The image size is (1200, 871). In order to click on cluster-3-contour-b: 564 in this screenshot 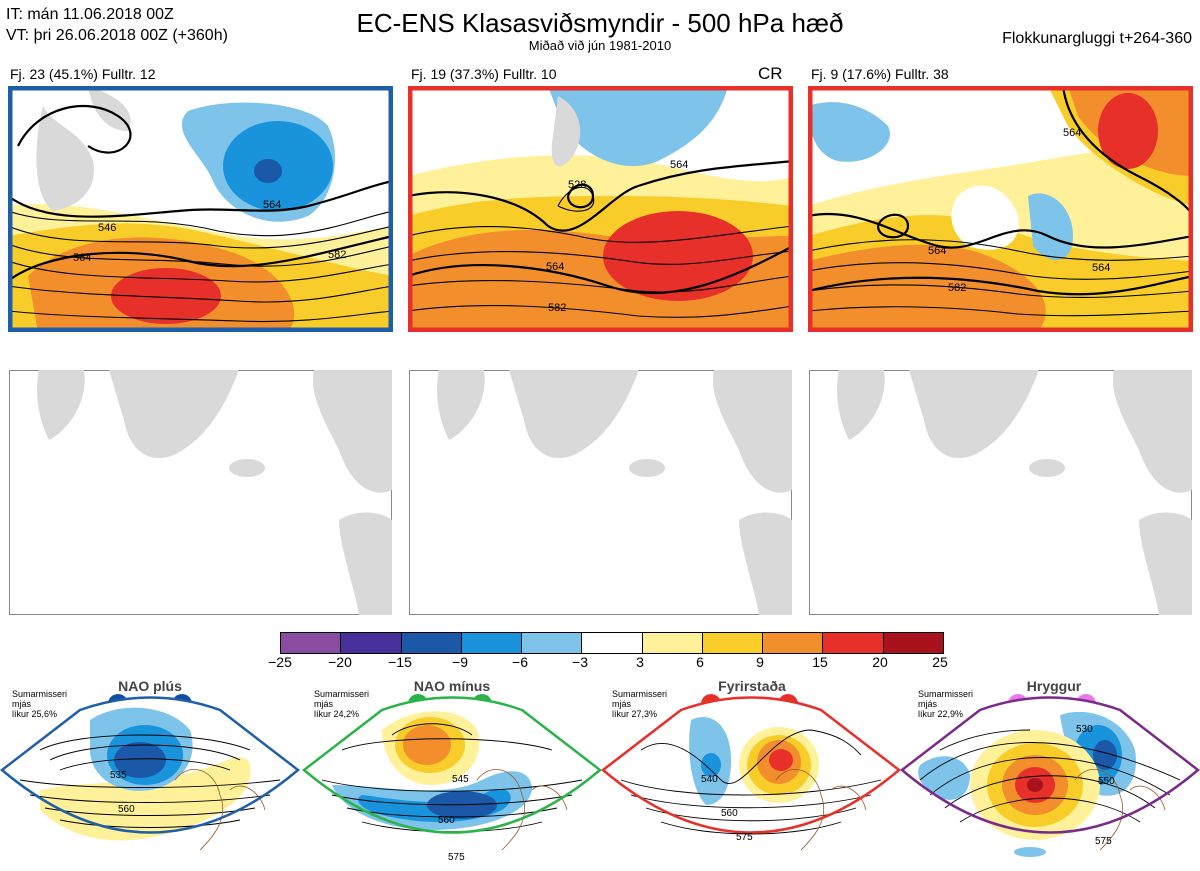, I will do `click(1072, 133)`.